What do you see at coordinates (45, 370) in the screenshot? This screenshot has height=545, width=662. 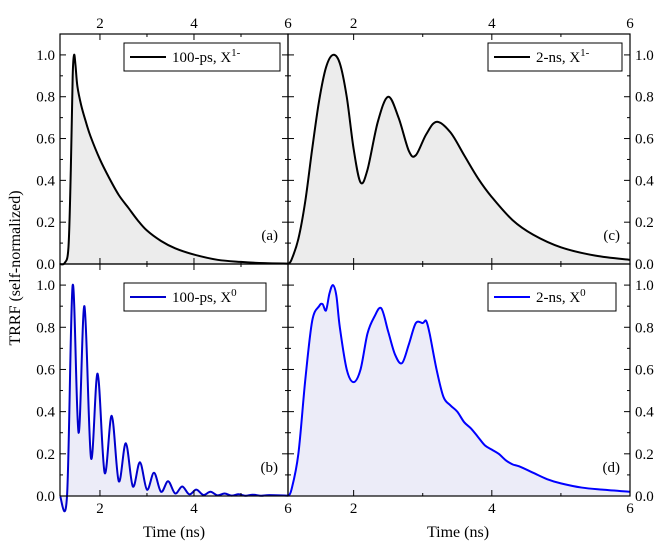 I see `y-tick-label-b-3: 0.6` at bounding box center [45, 370].